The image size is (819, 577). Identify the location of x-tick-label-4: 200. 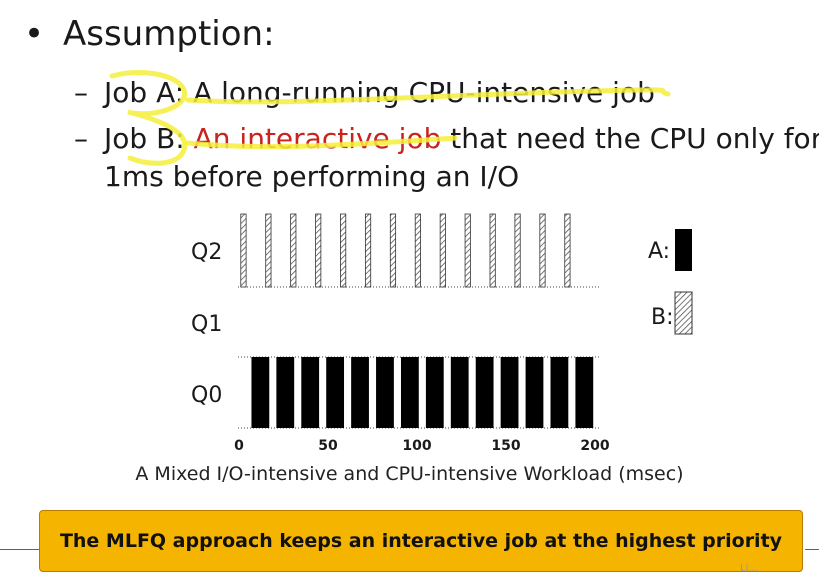
(594, 446).